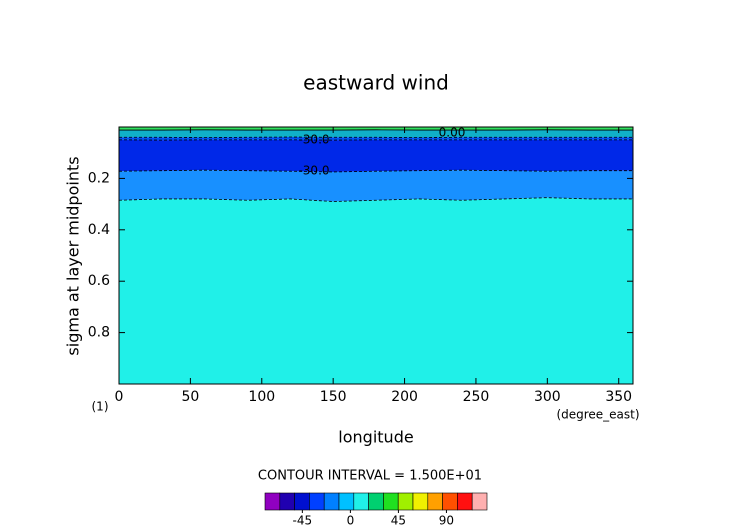 The width and height of the screenshot is (752, 532). I want to click on y-tick-label: 0.4, so click(99, 230).